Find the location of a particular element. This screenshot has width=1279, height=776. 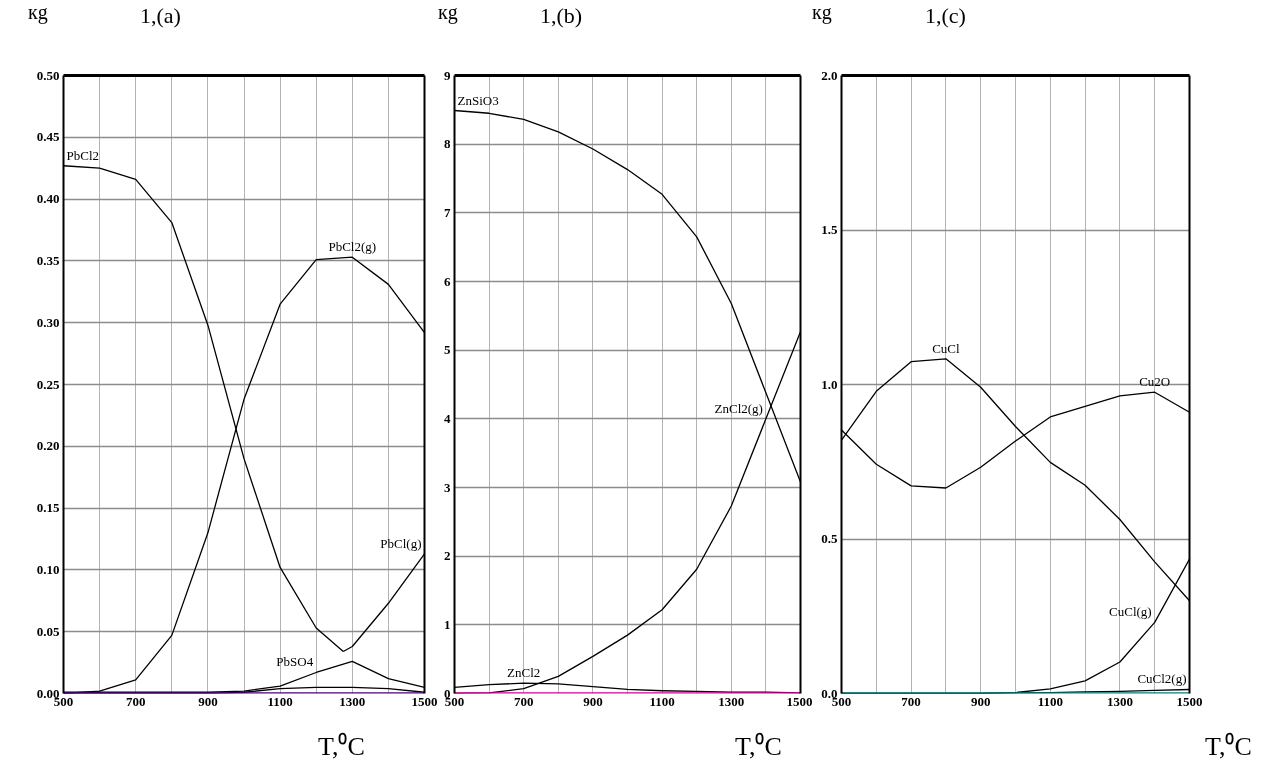

y-tick-label: 1 is located at coordinates (447, 624).